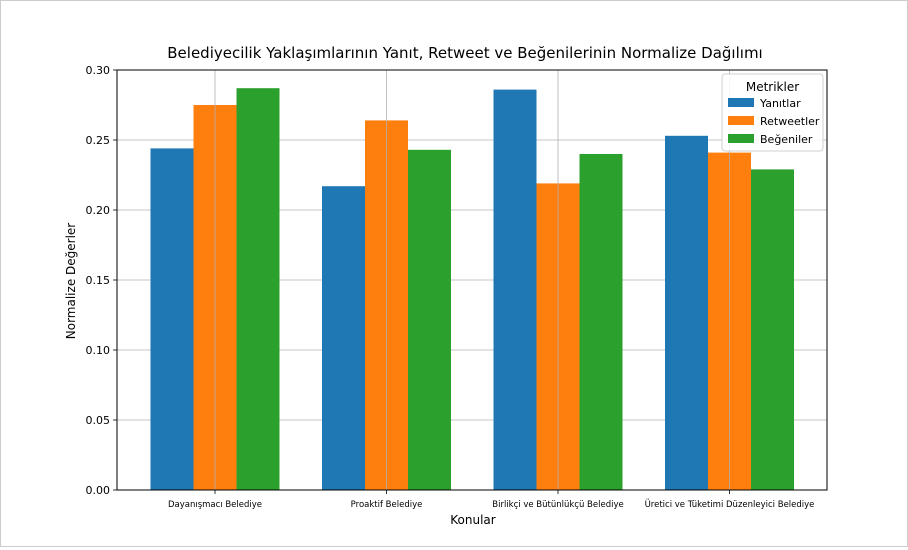 This screenshot has height=550, width=908. What do you see at coordinates (98, 350) in the screenshot?
I see `y-tick-label: 0.10` at bounding box center [98, 350].